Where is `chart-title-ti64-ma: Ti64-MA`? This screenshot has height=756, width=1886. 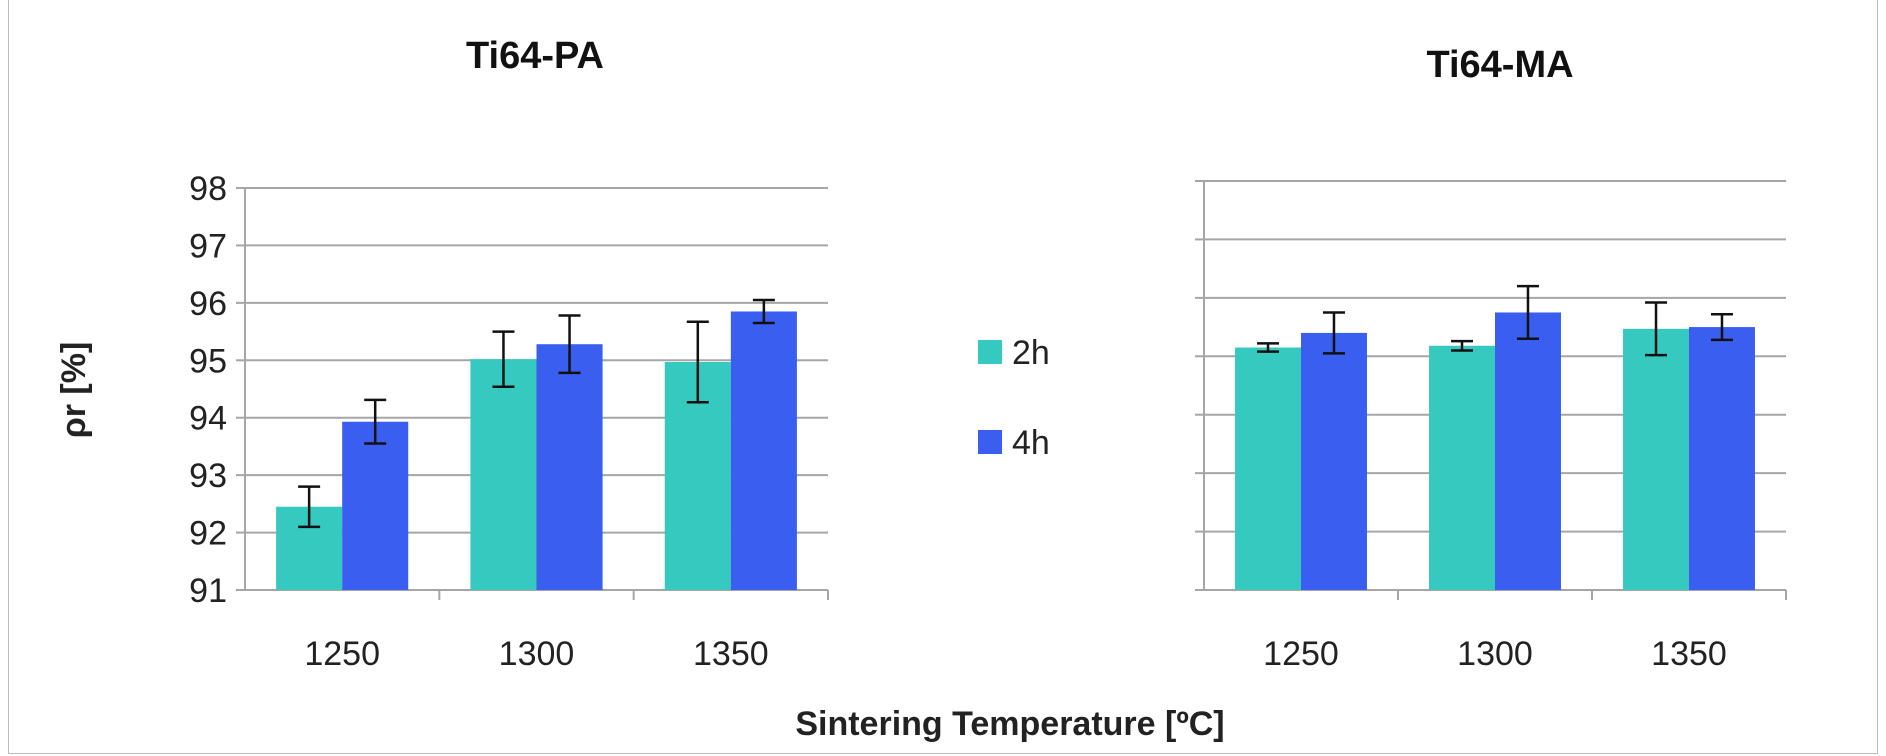 chart-title-ti64-ma: Ti64-MA is located at coordinates (1499, 65).